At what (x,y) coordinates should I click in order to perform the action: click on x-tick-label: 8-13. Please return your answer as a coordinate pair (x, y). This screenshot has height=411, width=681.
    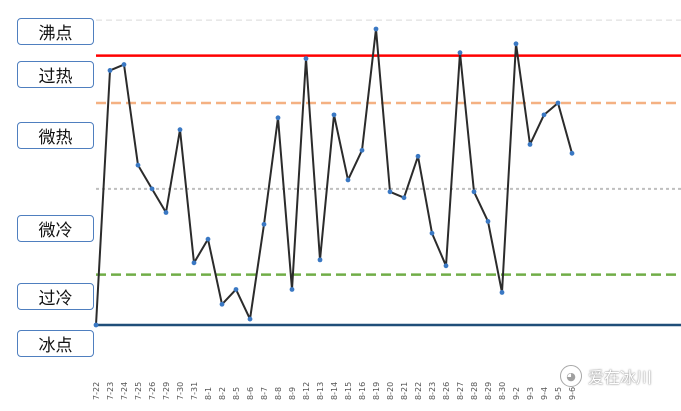
    Looking at the image, I should click on (320, 391).